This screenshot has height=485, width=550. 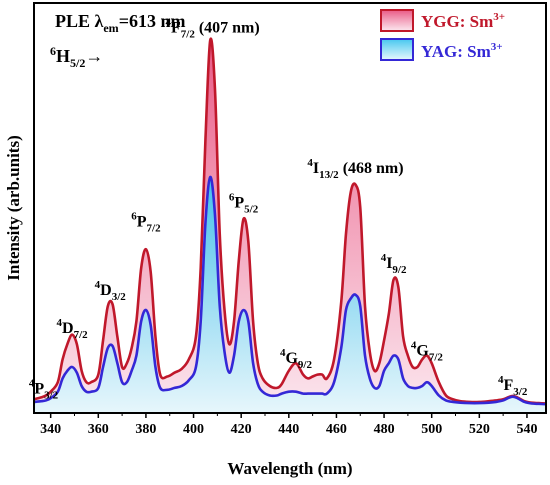 I want to click on x-tick-label: 360, so click(x=98, y=429).